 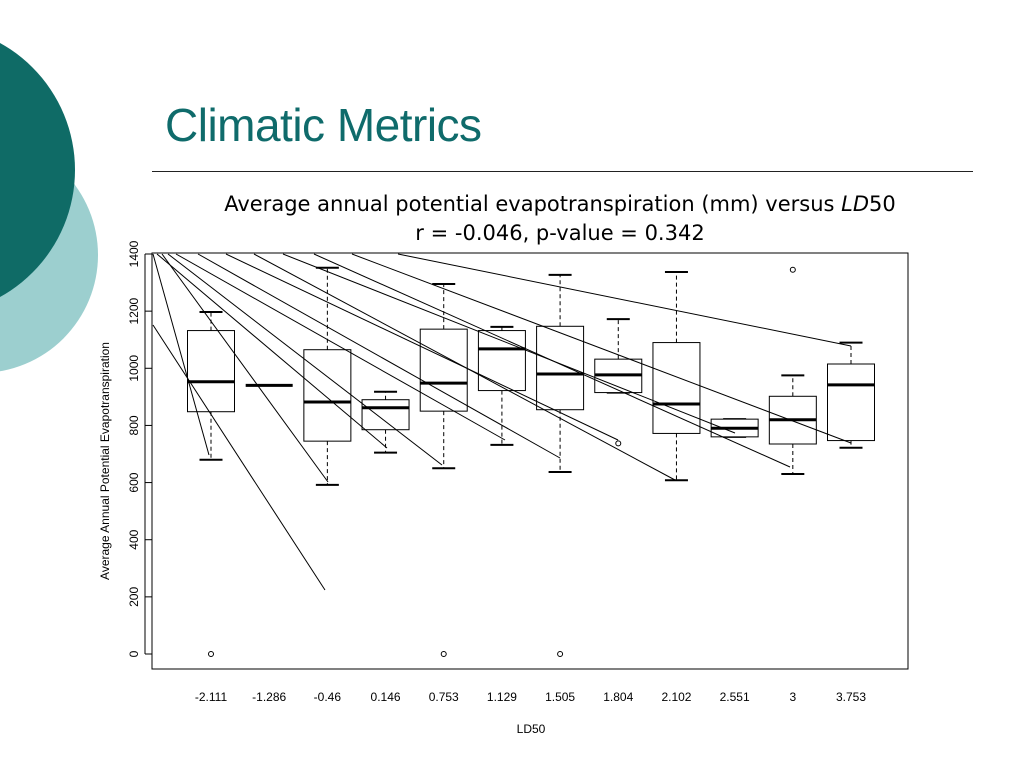 What do you see at coordinates (134, 425) in the screenshot?
I see `y-tick-label: 800` at bounding box center [134, 425].